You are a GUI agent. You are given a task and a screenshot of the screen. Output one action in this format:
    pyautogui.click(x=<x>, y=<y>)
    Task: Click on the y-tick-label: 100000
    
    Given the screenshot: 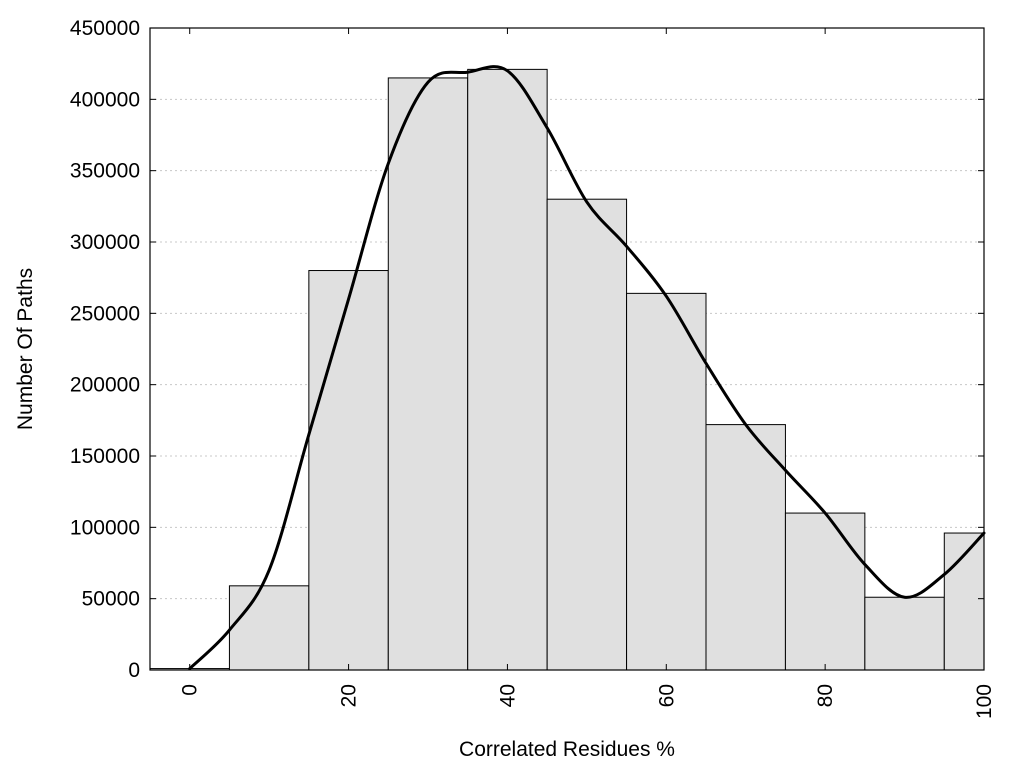 What is the action you would take?
    pyautogui.click(x=105, y=527)
    